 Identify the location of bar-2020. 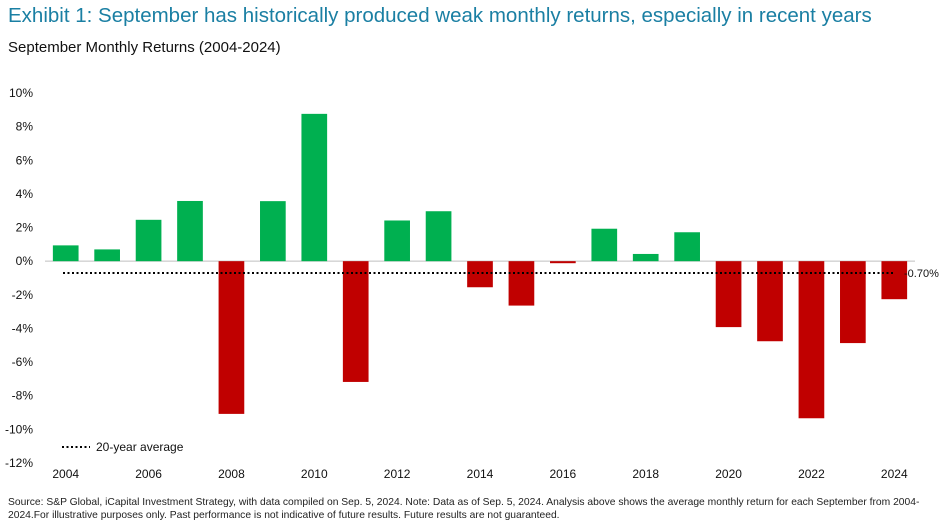
(728, 294).